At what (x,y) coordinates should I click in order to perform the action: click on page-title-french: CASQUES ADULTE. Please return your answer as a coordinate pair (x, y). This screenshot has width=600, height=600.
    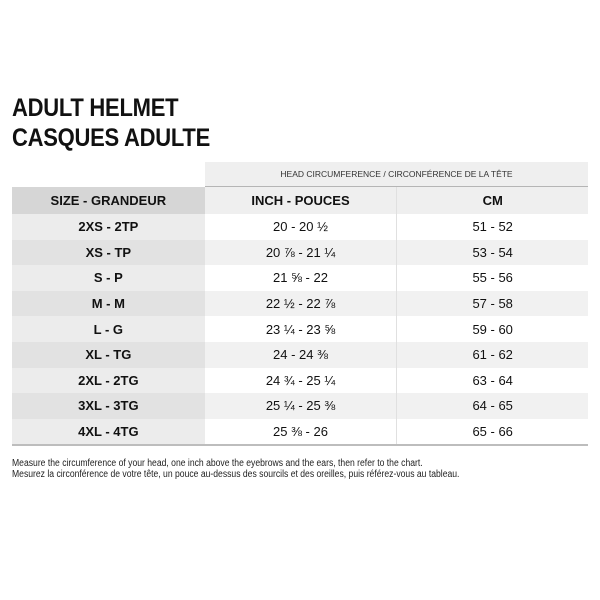
    Looking at the image, I should click on (111, 138).